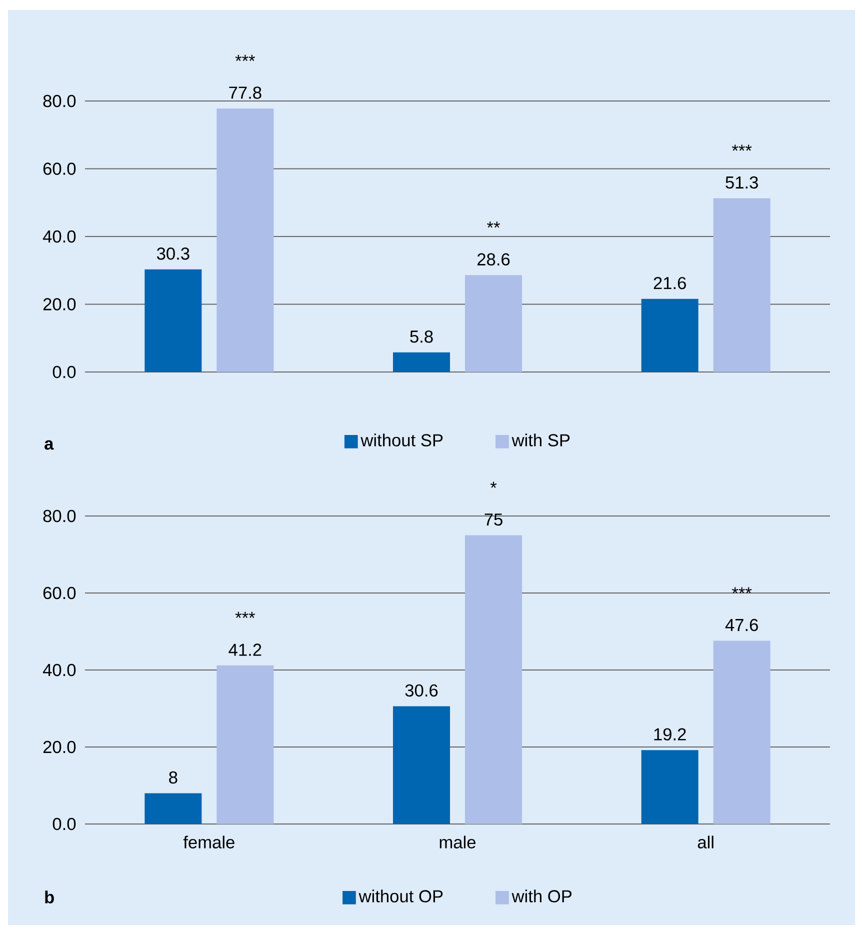 The image size is (862, 933). What do you see at coordinates (173, 253) in the screenshot?
I see `data-label: 30.3` at bounding box center [173, 253].